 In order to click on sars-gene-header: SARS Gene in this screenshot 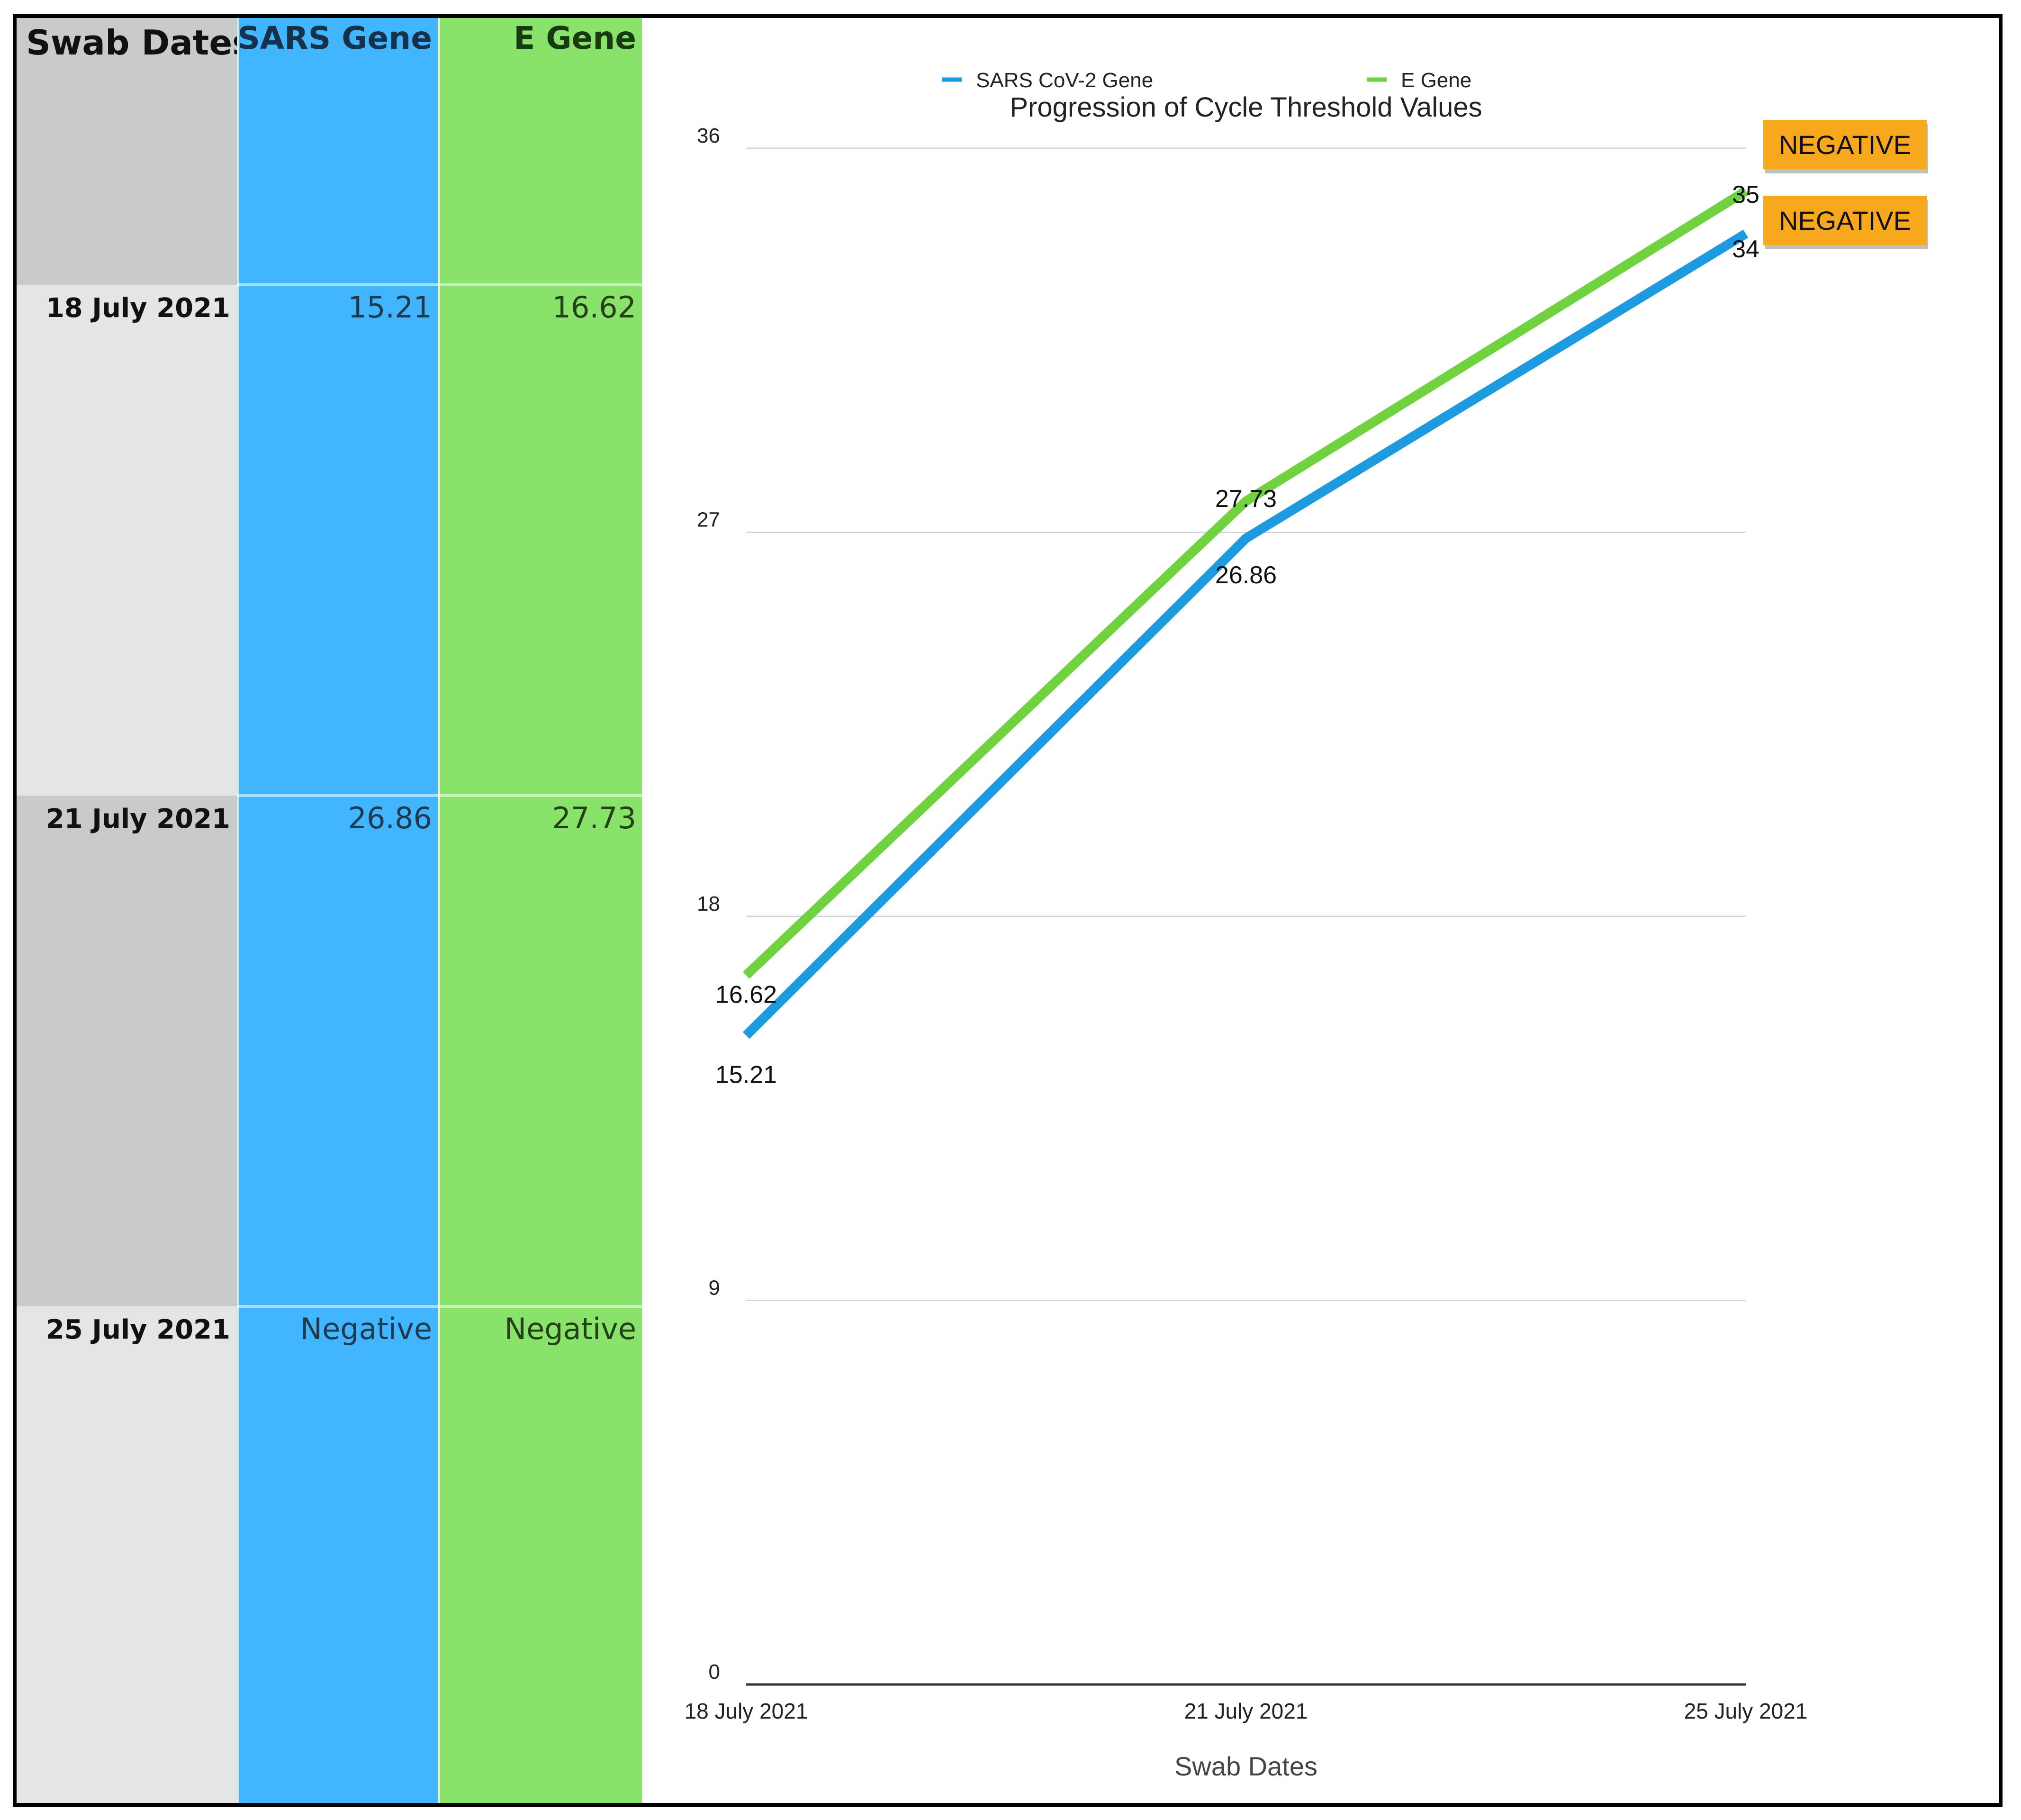, I will do `click(334, 38)`.